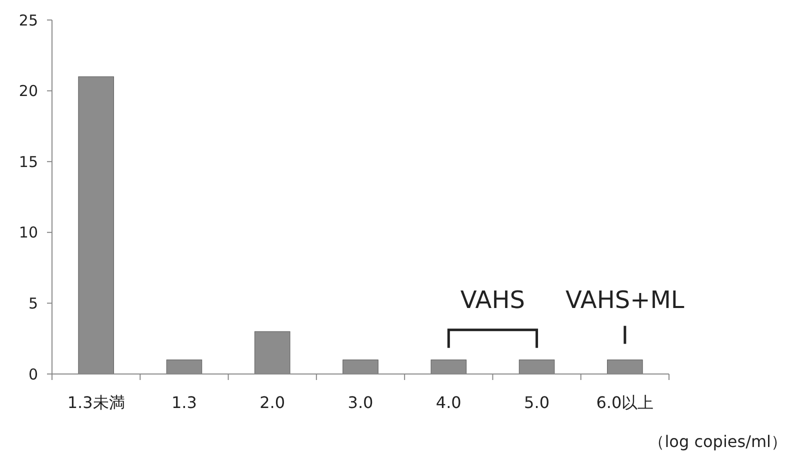  Describe the element at coordinates (28, 20) in the screenshot. I see `y-tick-label: 25` at that location.